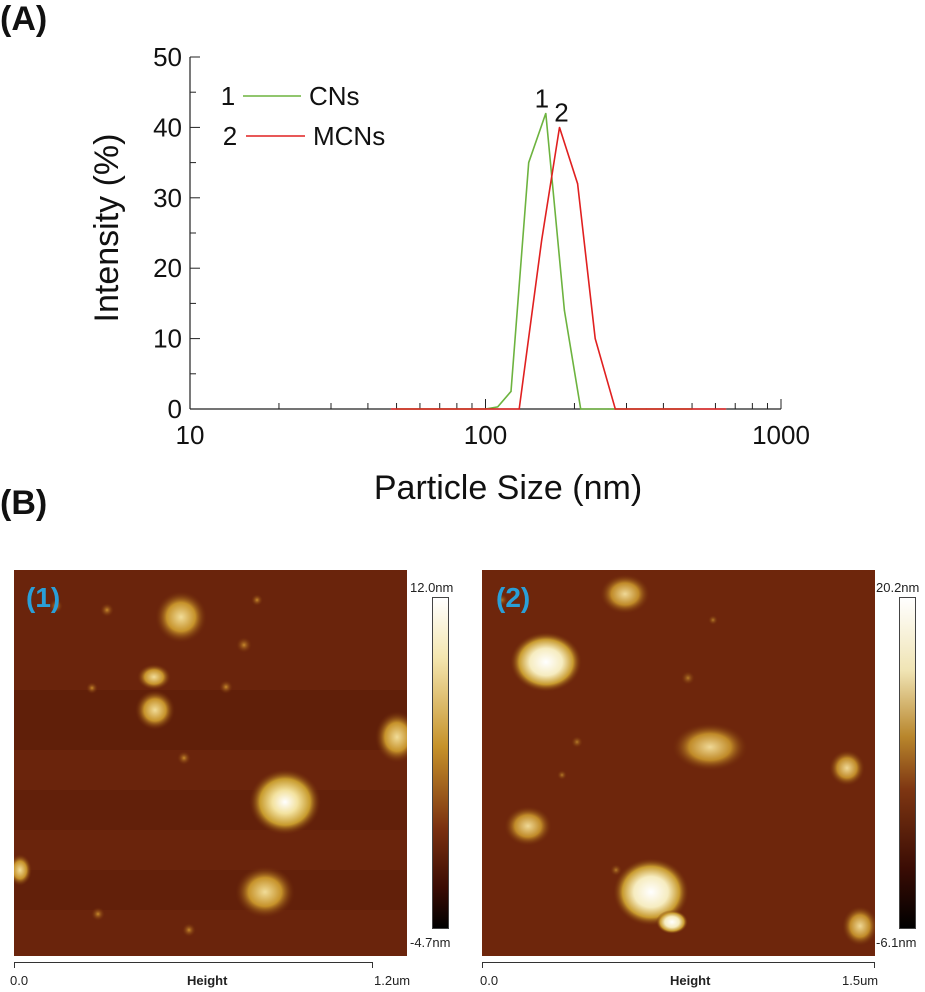 This screenshot has height=992, width=925. I want to click on legend-label-CNs: CNs, so click(334, 96).